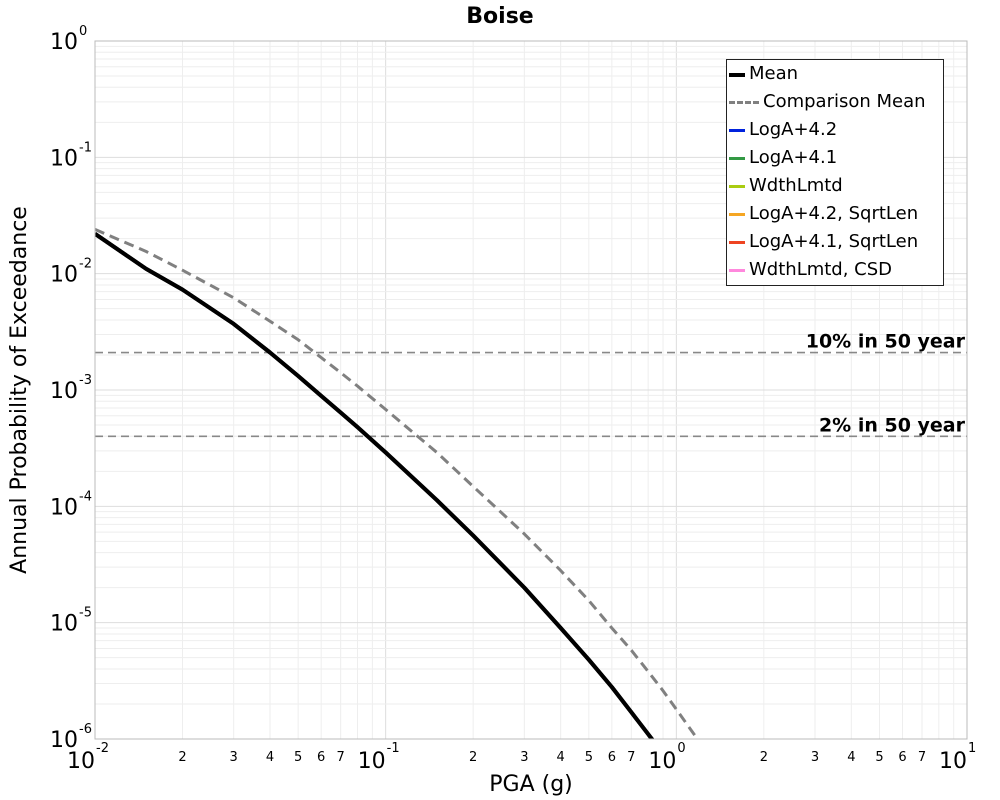 Image resolution: width=1000 pixels, height=800 pixels. What do you see at coordinates (531, 384) in the screenshot?
I see `reference-lines: 10% in 50 year 2% in 50 year` at bounding box center [531, 384].